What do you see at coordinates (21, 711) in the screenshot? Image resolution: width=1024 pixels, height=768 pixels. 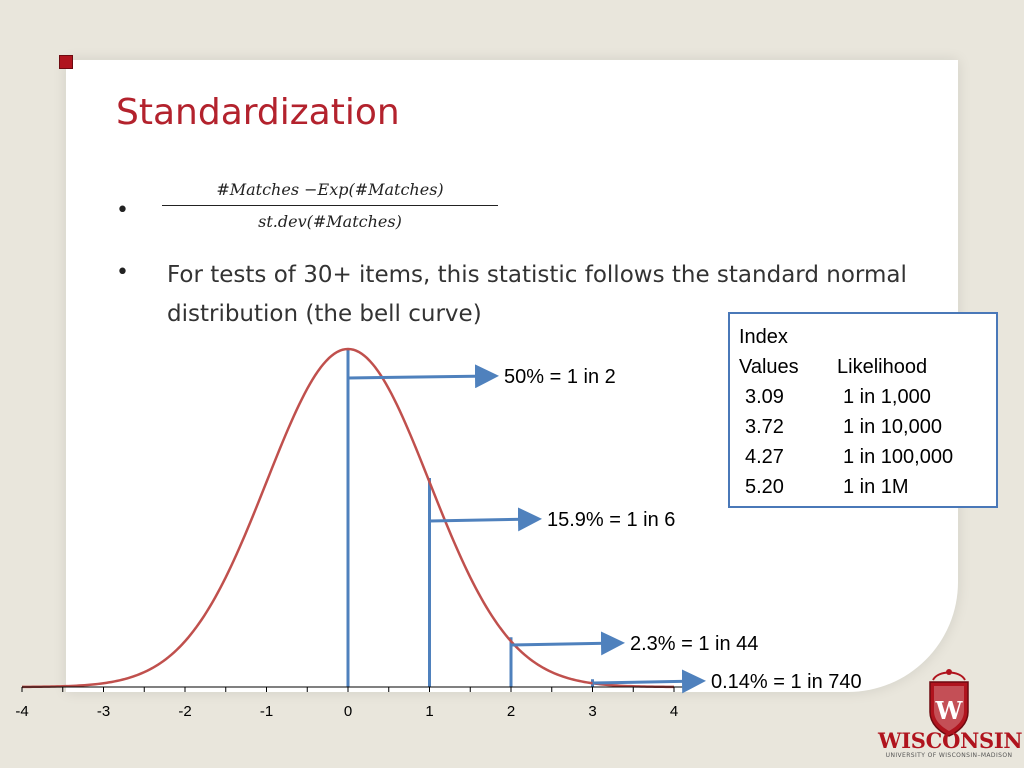 I see `x-tick-label: -4` at bounding box center [21, 711].